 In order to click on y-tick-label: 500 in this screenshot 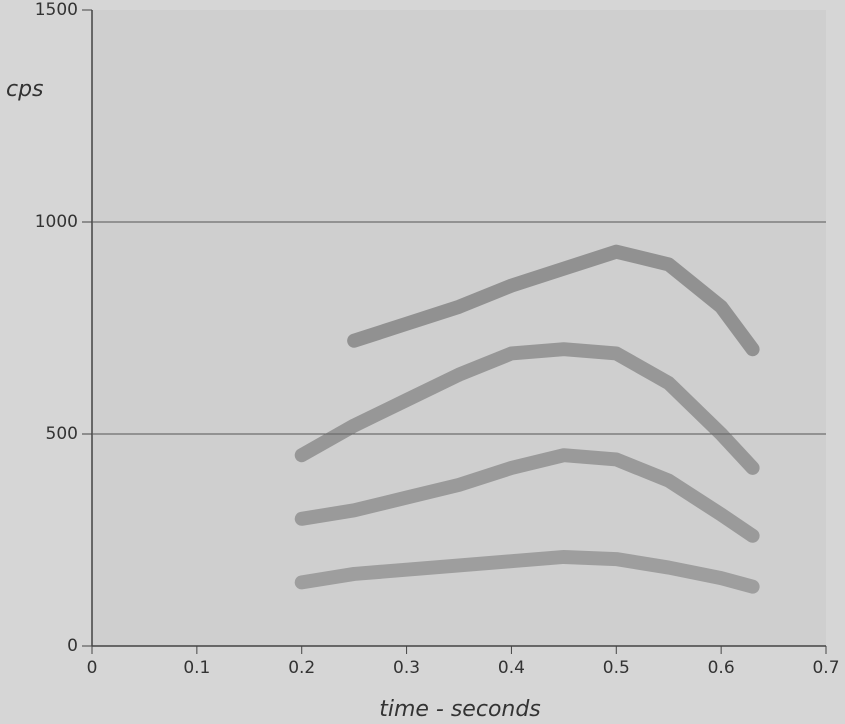, I will do `click(62, 434)`.